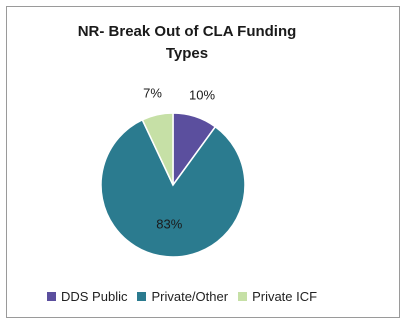 The image size is (409, 326). I want to click on legend-item-dds-public: DDS Public, so click(87, 296).